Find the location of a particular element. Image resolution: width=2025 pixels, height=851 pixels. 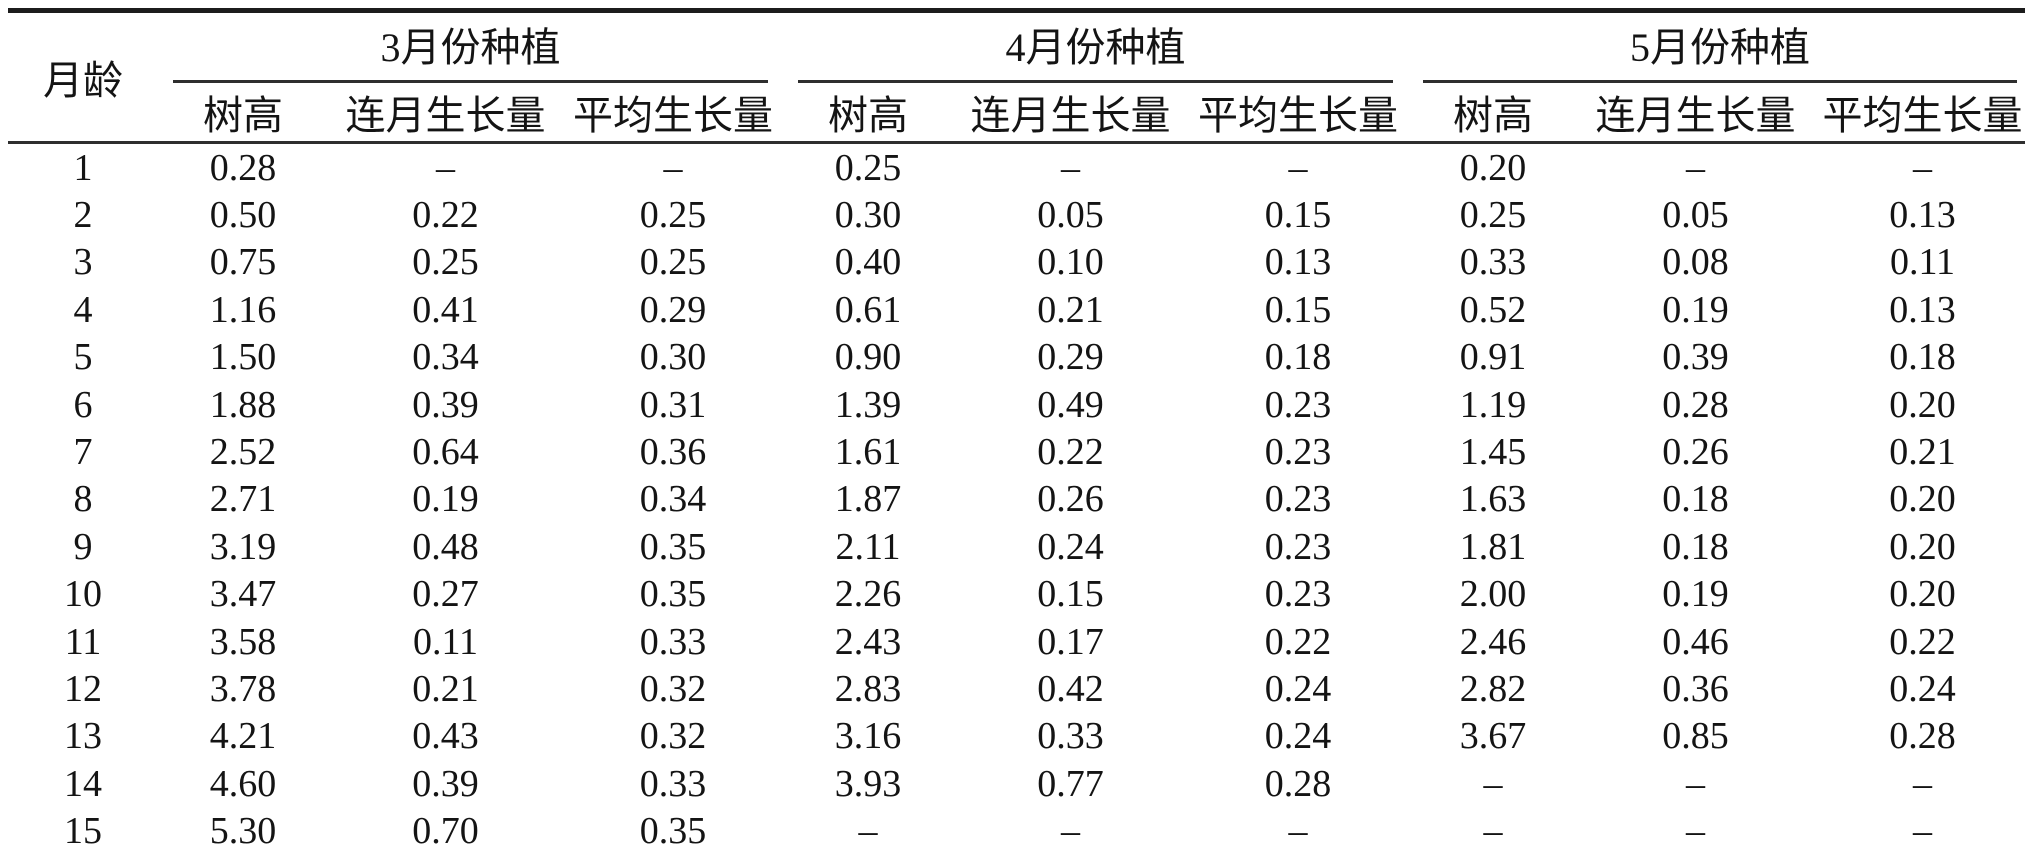

value-cell: 0.40 is located at coordinates (868, 262).